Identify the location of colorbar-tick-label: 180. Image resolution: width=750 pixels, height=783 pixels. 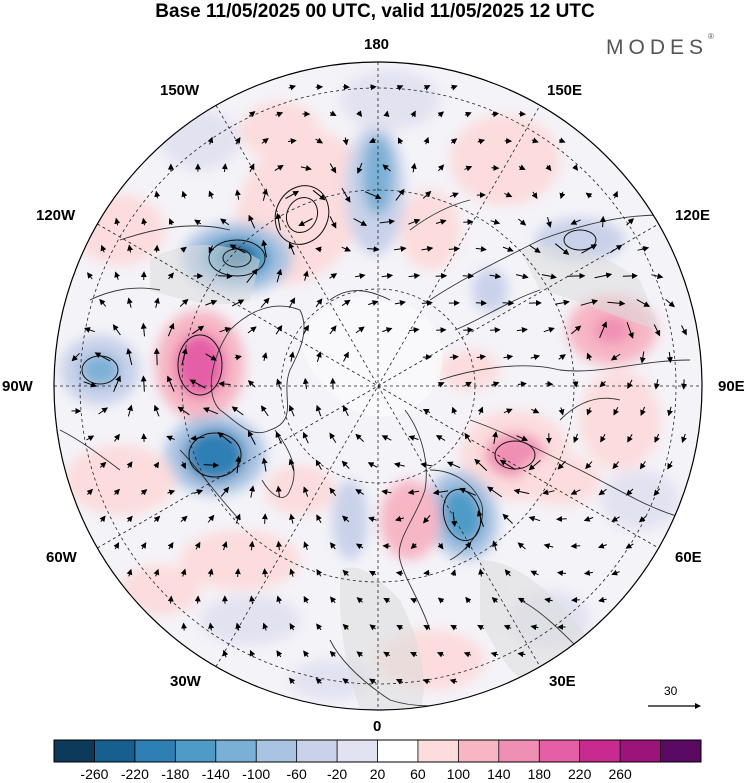
(539, 774).